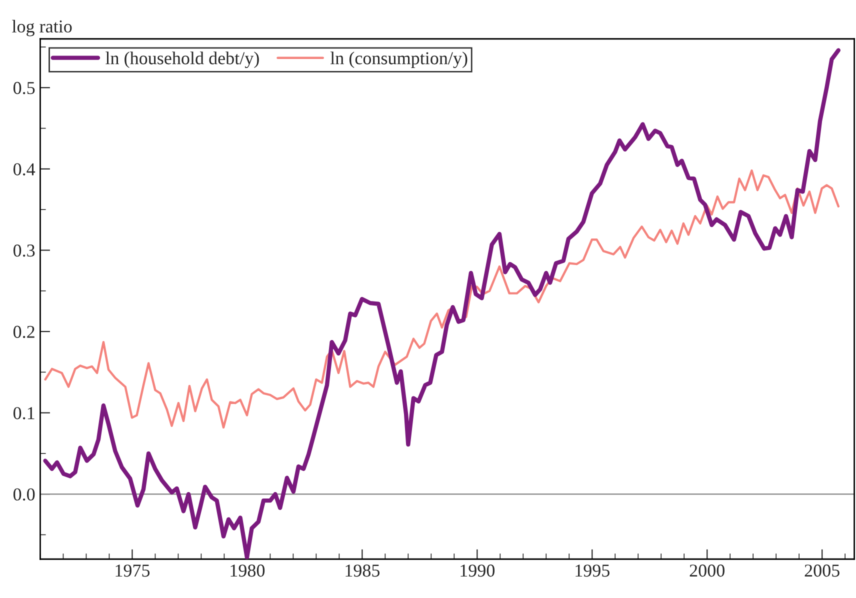  I want to click on y-tick-label: 0.4, so click(24, 169).